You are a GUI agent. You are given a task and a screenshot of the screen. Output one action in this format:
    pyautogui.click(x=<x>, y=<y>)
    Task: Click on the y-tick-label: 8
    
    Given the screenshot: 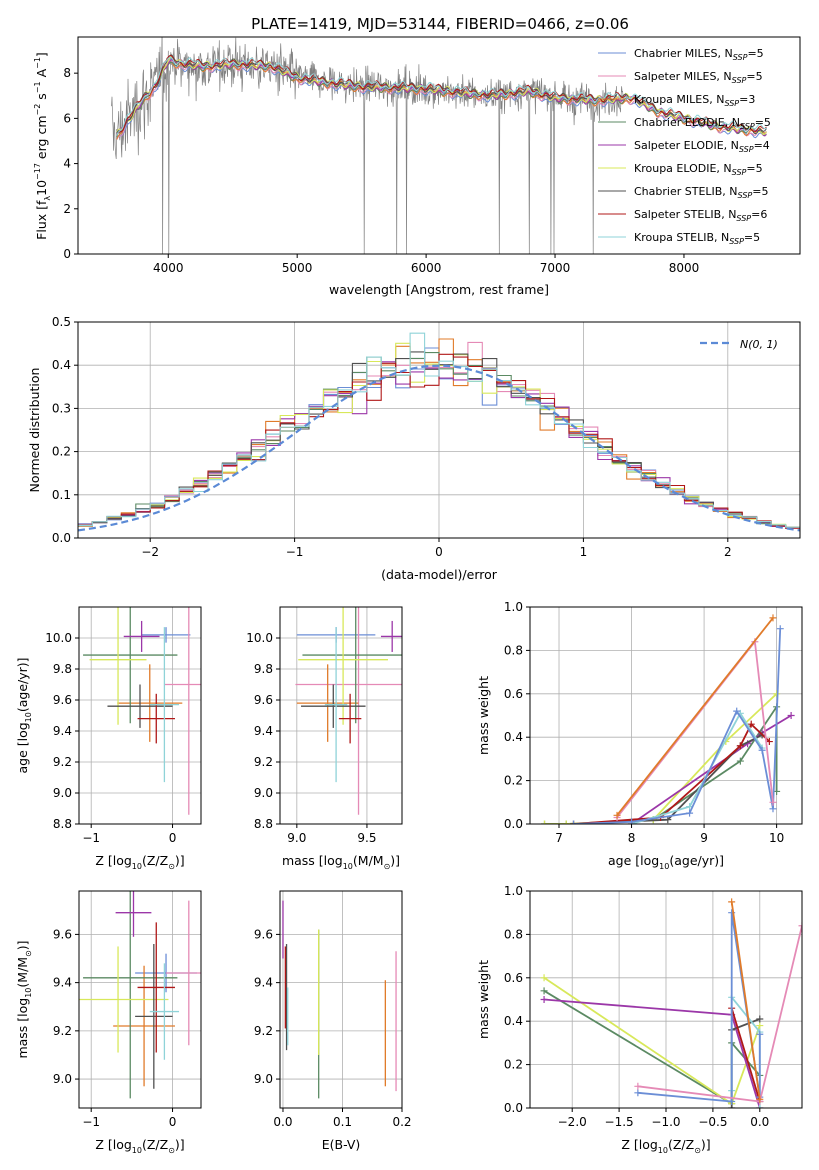 What is the action you would take?
    pyautogui.click(x=67, y=73)
    